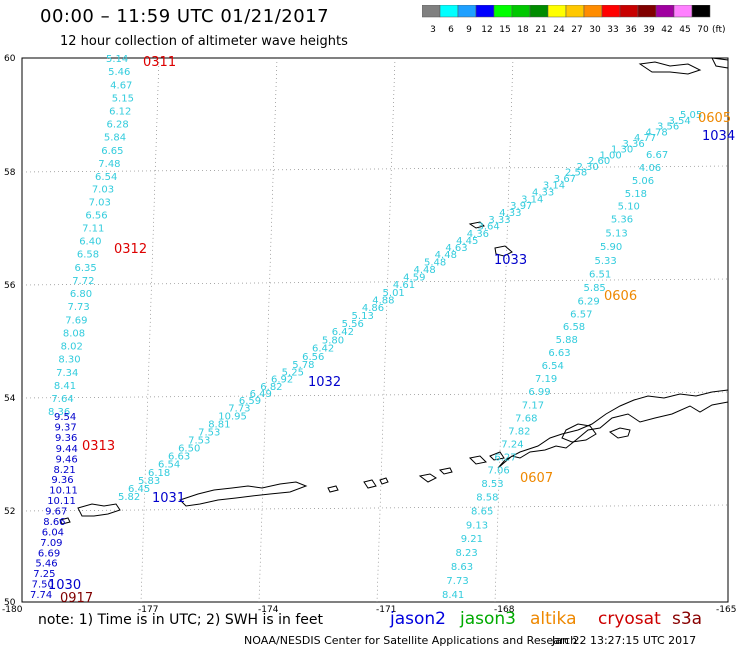  I want to click on lon-label: -171, so click(386, 610).